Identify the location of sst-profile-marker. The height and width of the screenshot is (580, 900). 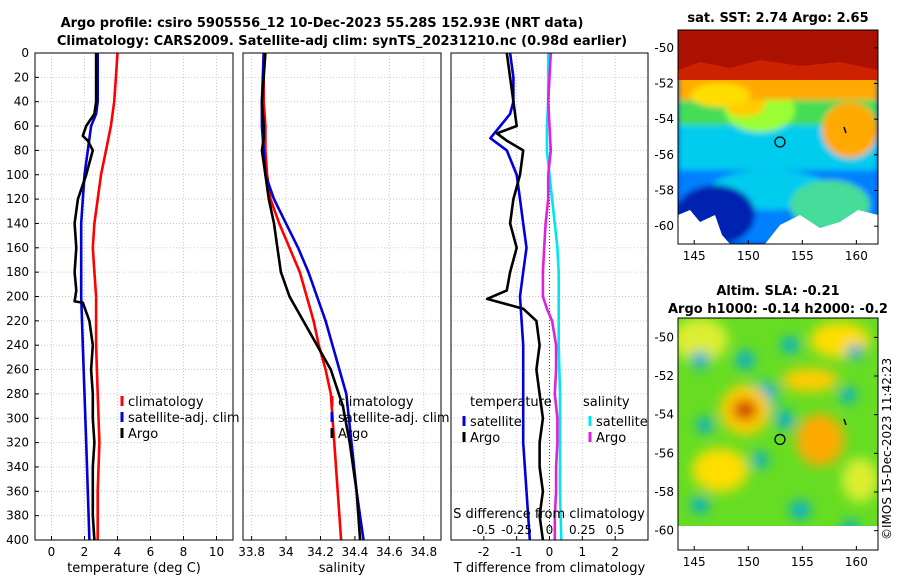
(780, 142).